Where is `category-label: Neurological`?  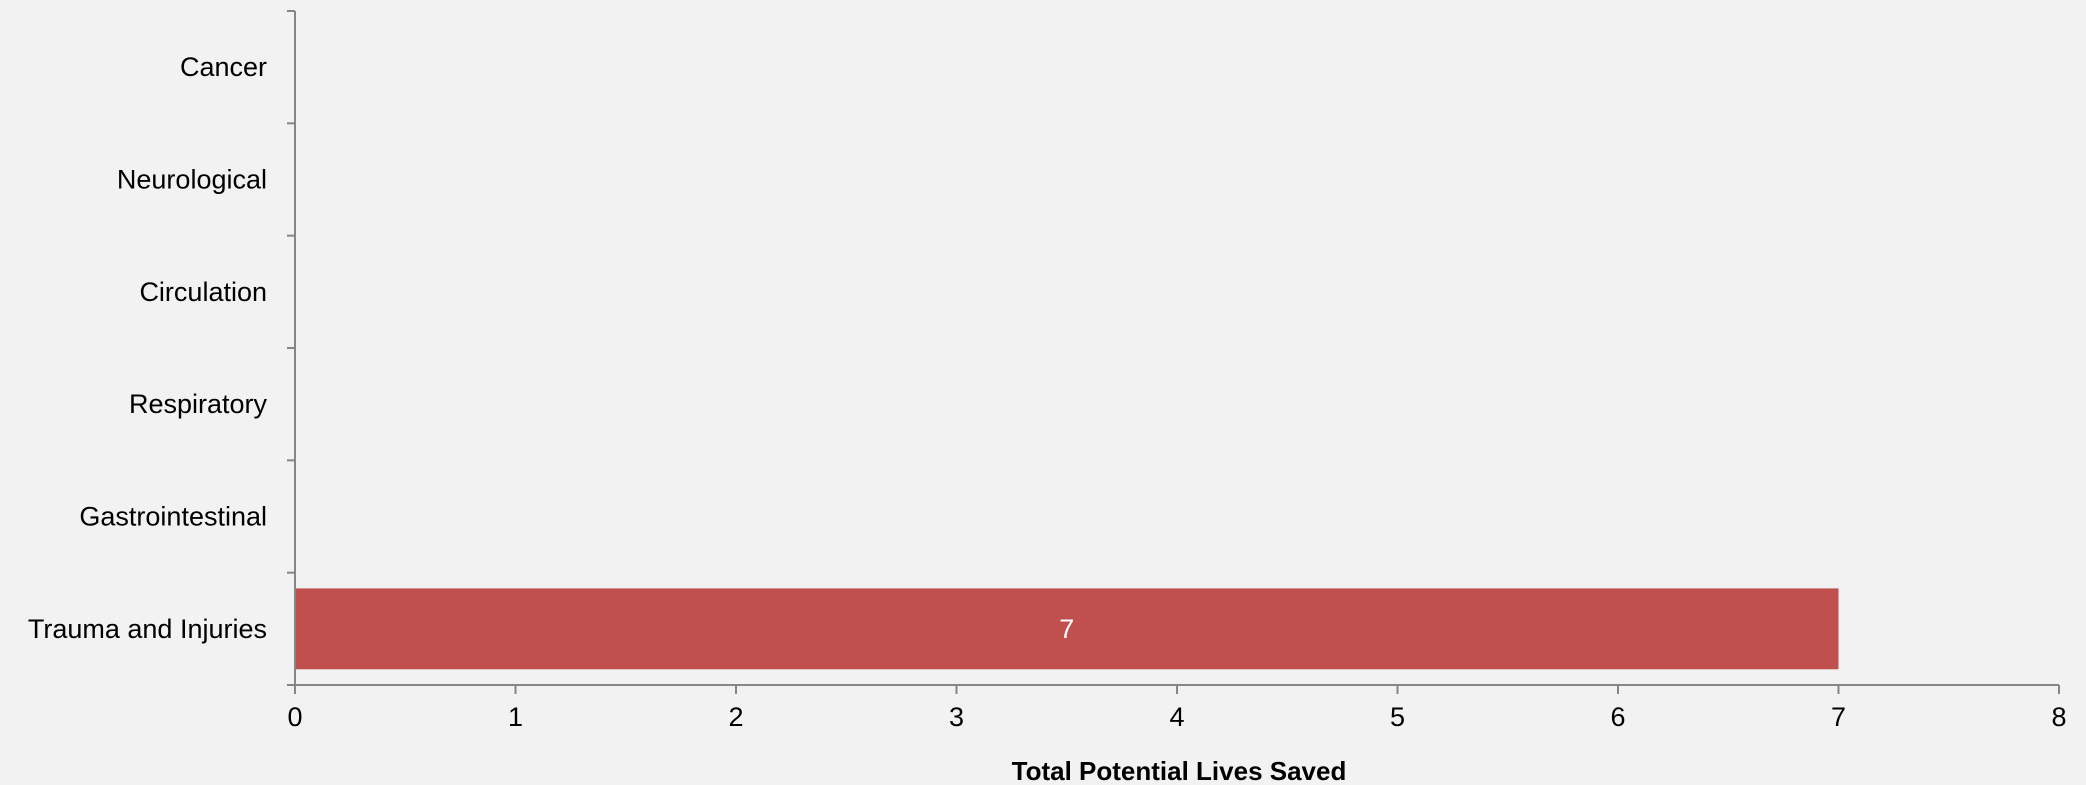
category-label: Neurological is located at coordinates (192, 180).